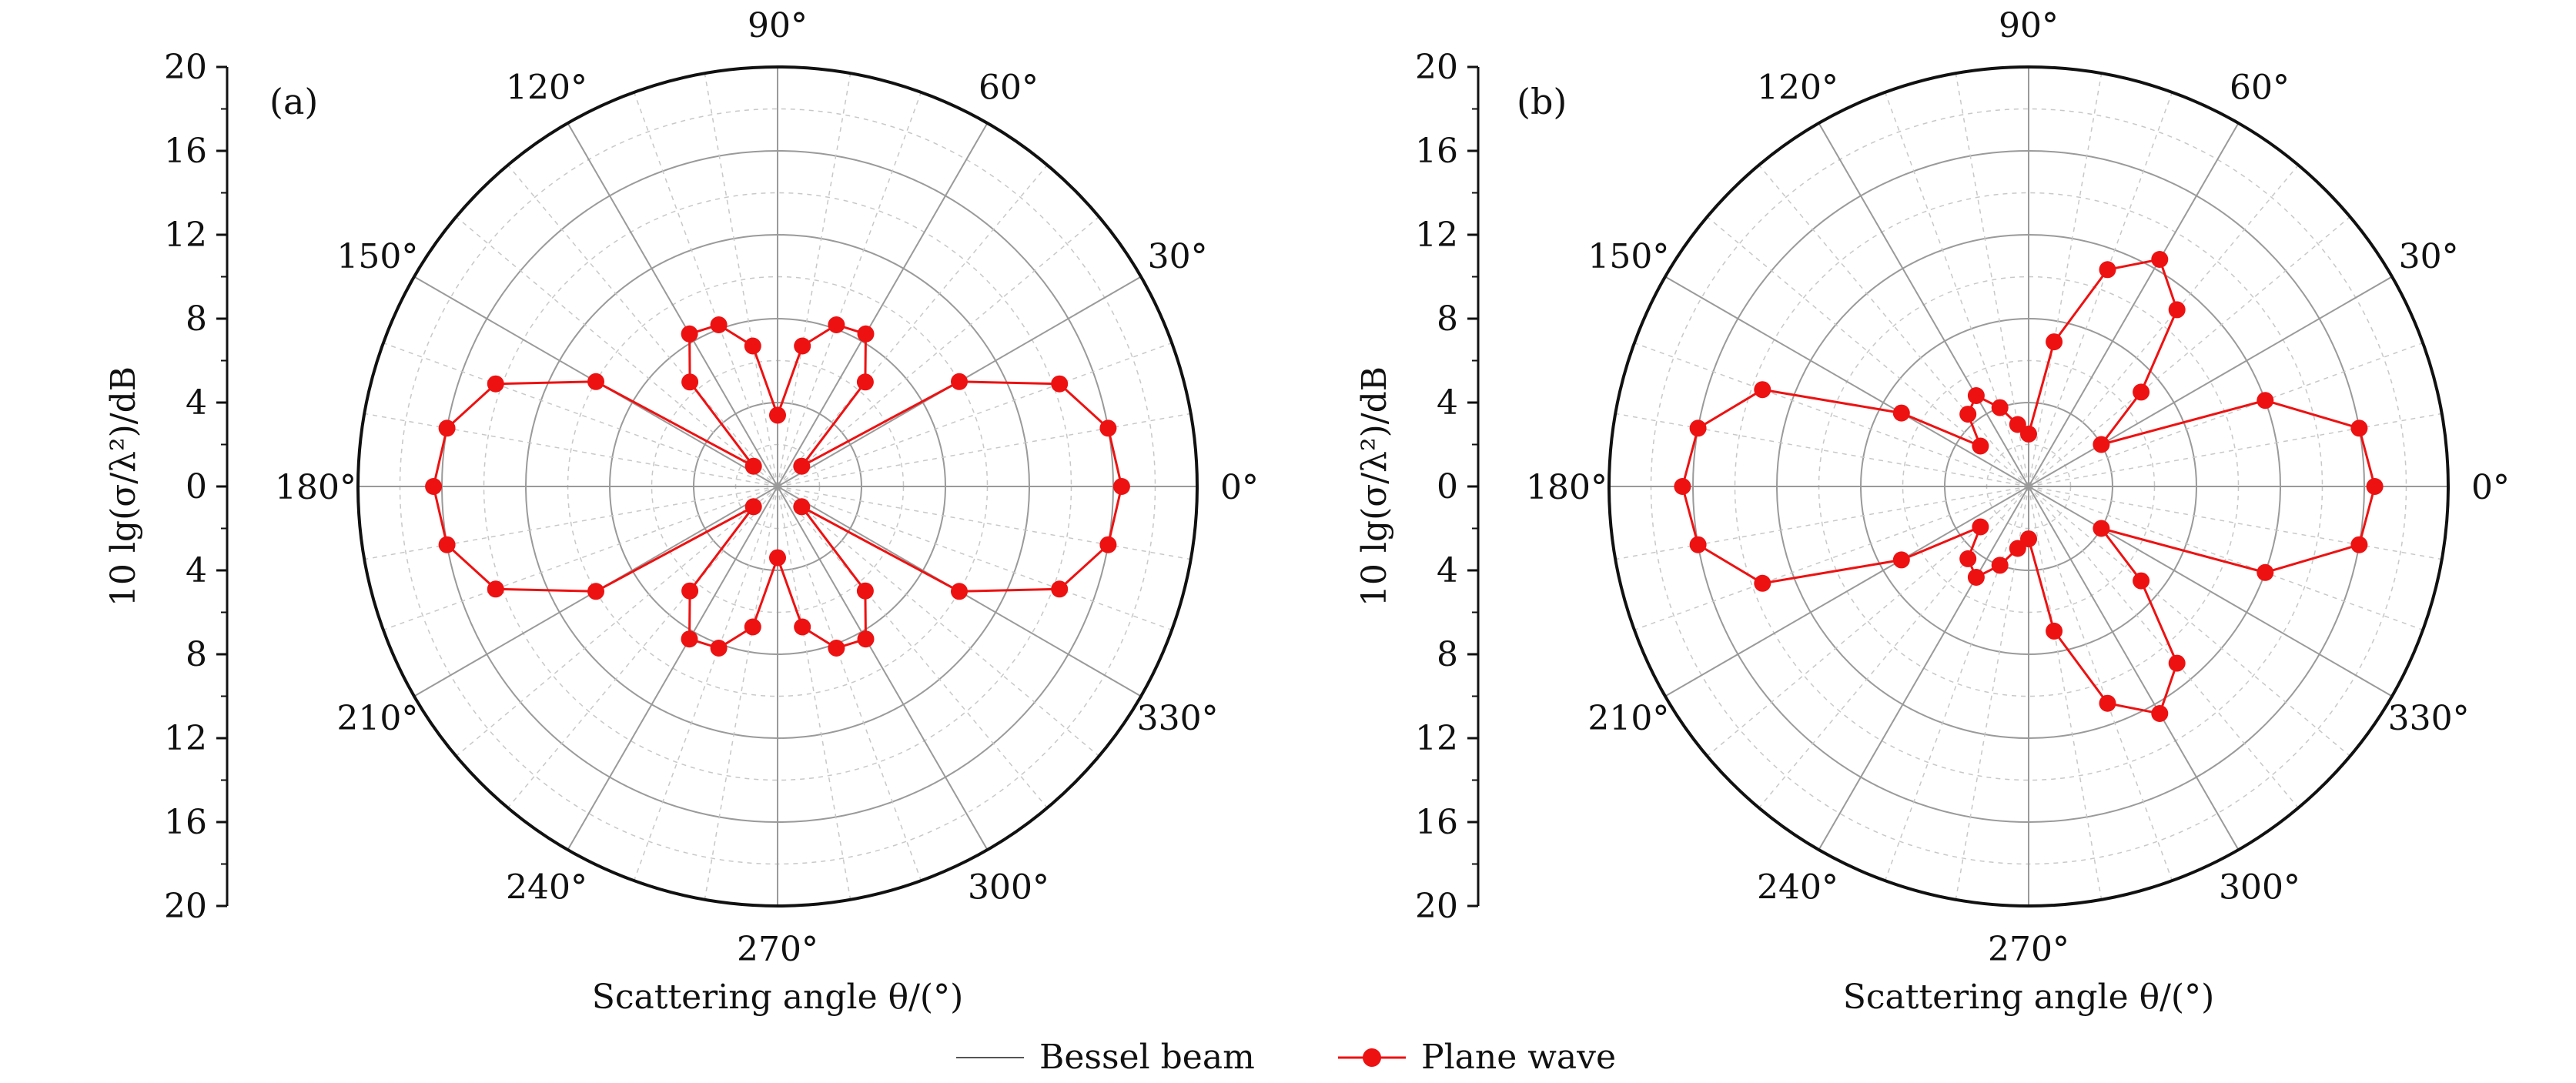  I want to click on angle-label: 270°, so click(2029, 949).